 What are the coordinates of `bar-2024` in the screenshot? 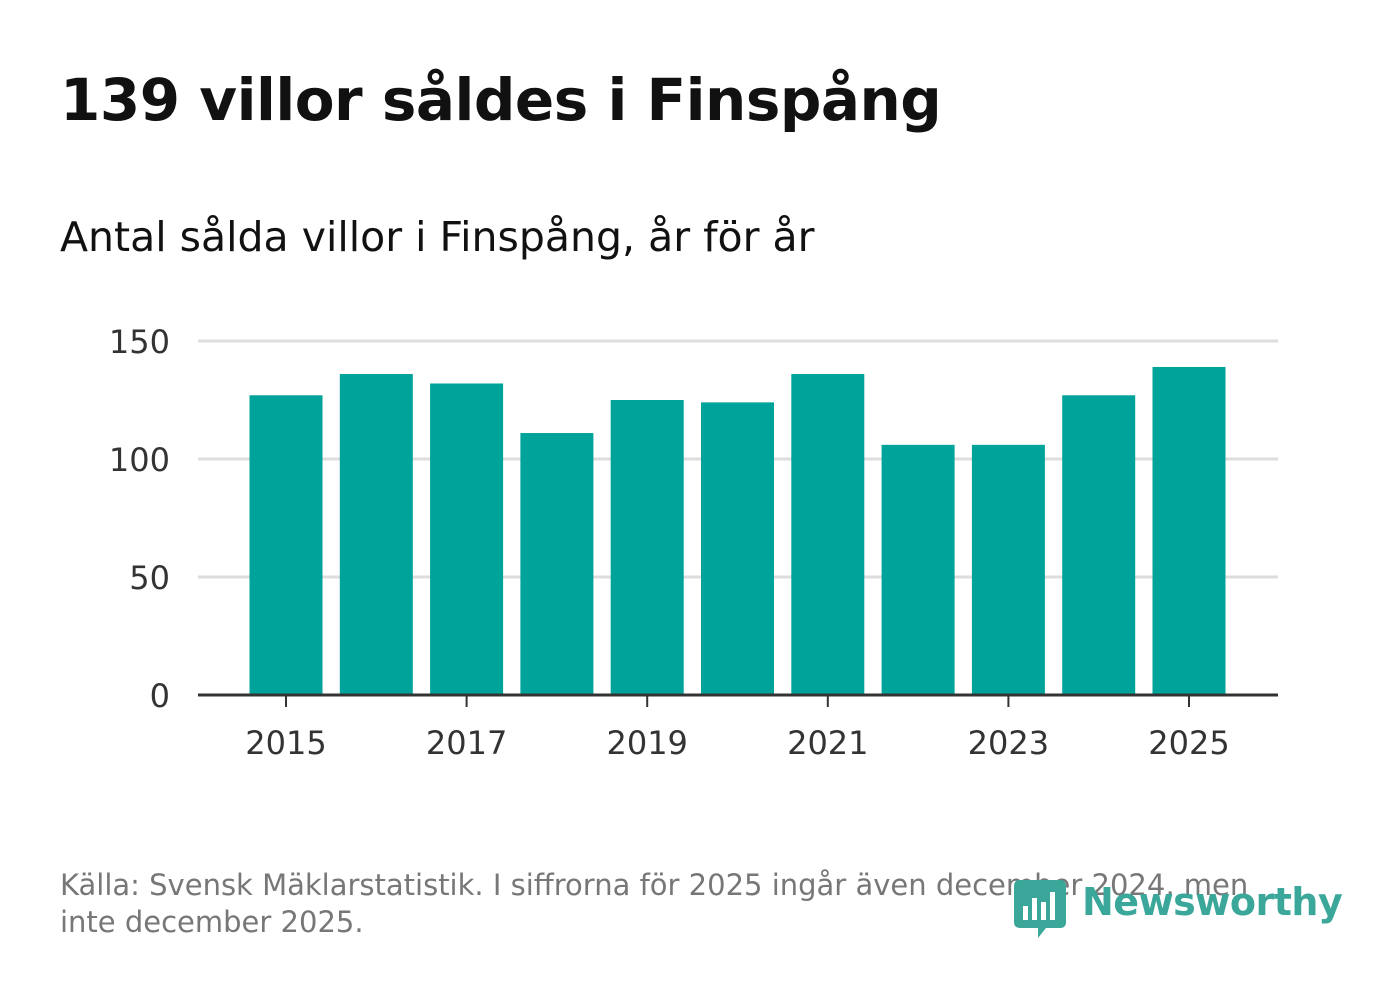 It's located at (1099, 545).